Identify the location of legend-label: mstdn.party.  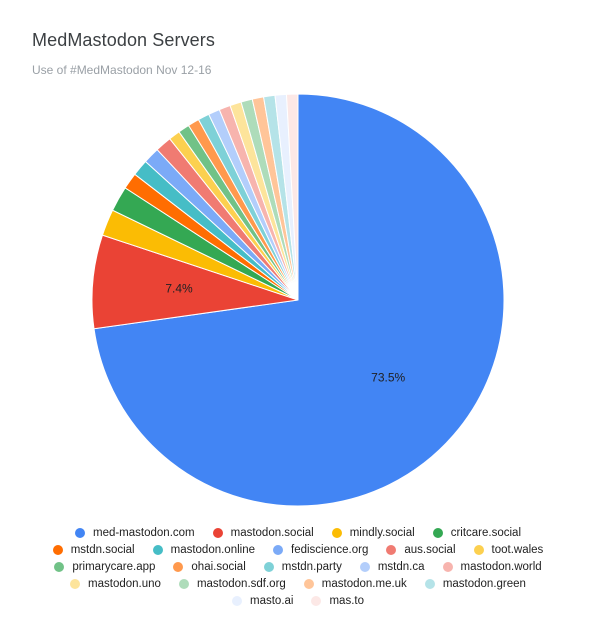
(311, 566).